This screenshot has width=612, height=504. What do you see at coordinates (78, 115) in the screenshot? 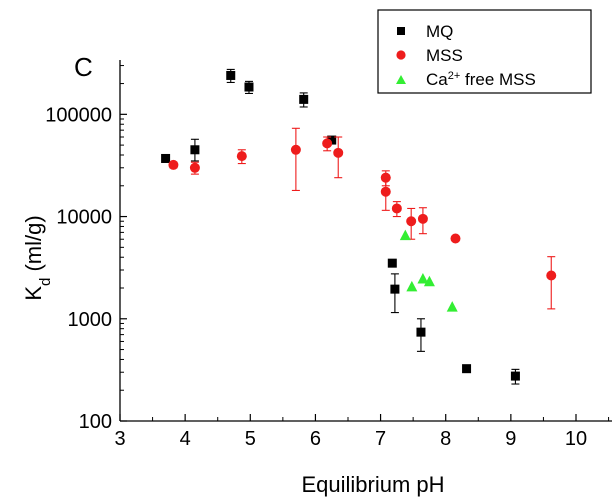
I see `y-tick-label-100000: 100000` at bounding box center [78, 115].